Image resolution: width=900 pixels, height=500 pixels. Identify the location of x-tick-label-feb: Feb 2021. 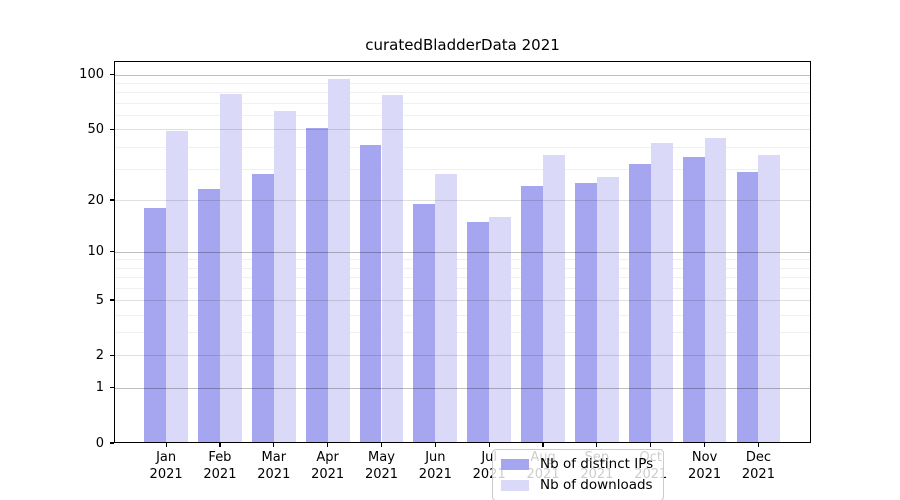
(220, 466).